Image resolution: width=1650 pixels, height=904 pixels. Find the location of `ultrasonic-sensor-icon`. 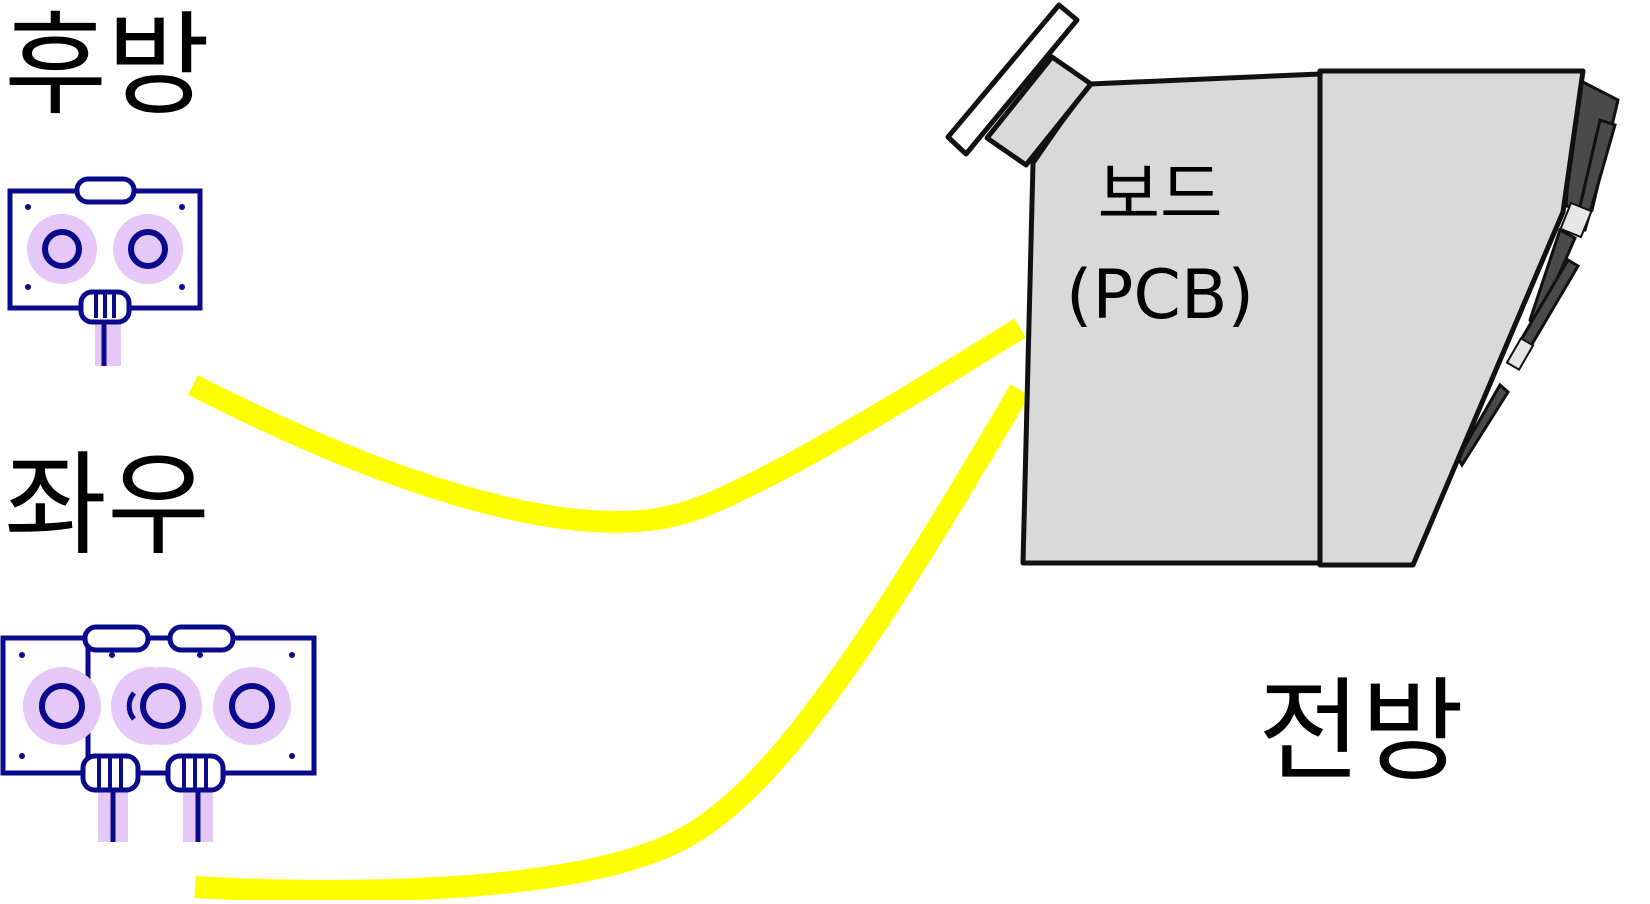

ultrasonic-sensor-icon is located at coordinates (105, 271).